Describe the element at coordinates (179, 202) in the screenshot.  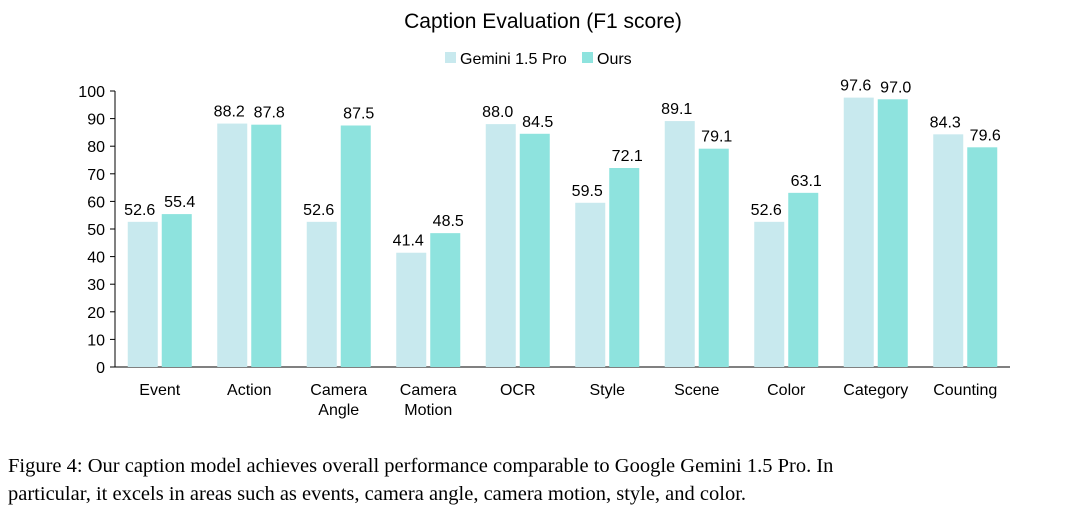
I see `data-label-ours: 55.4` at that location.